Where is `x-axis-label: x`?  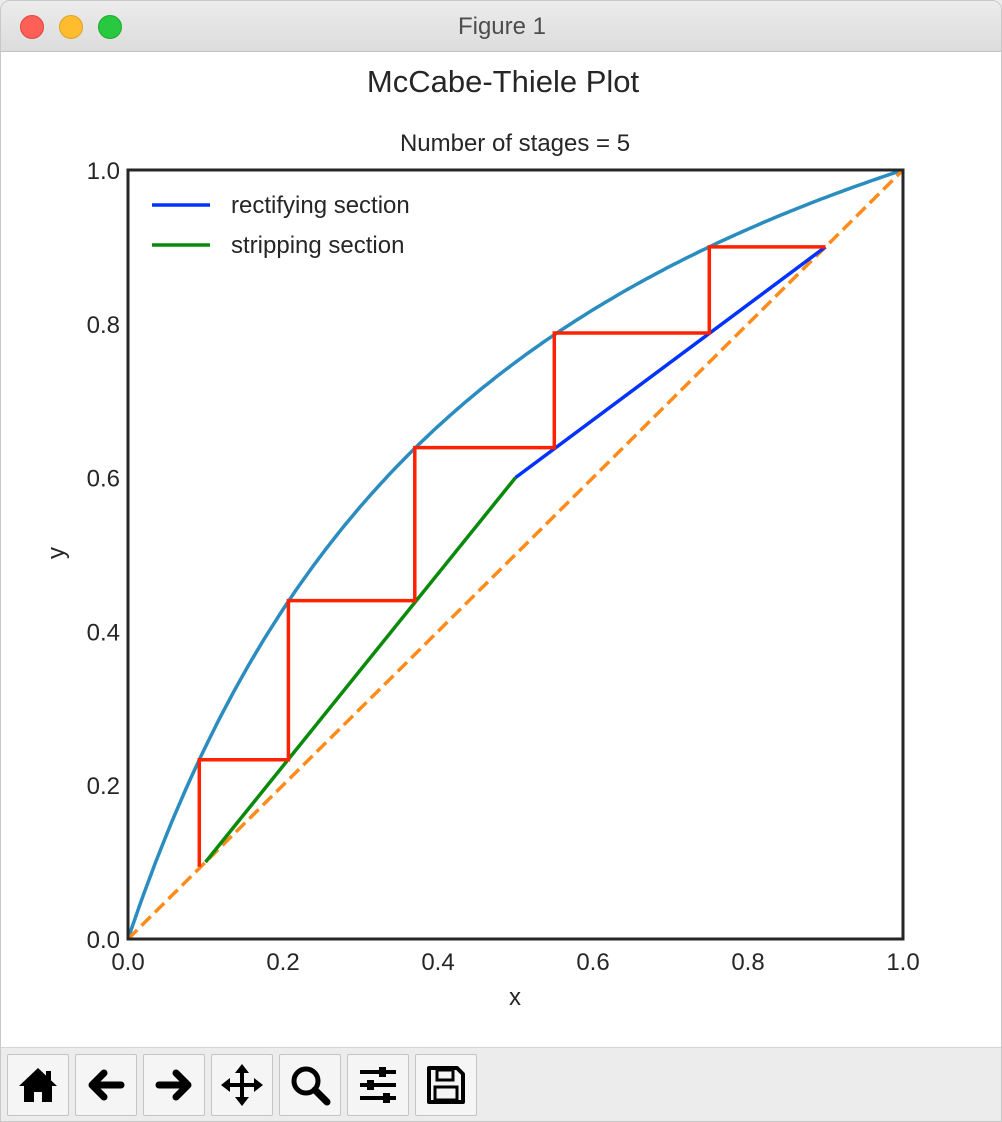 x-axis-label: x is located at coordinates (515, 997).